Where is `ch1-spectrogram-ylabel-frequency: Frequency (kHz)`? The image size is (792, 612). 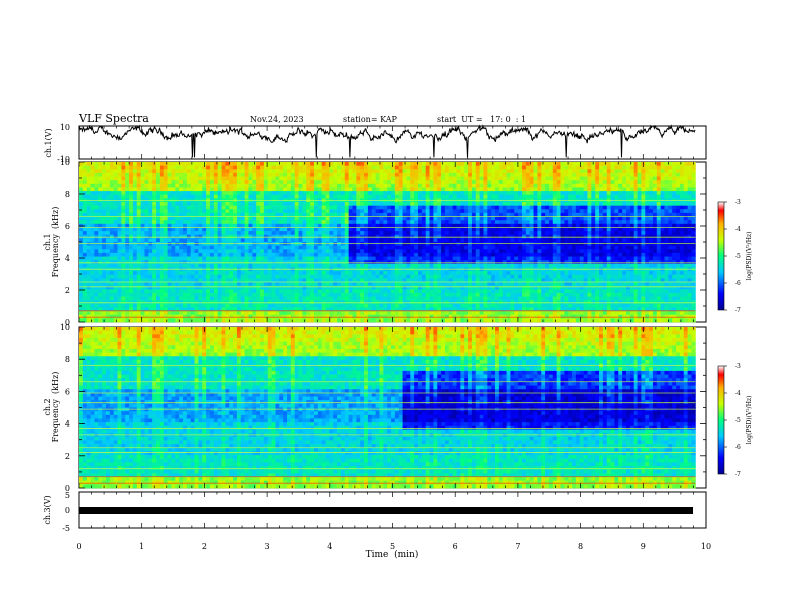 ch1-spectrogram-ylabel-frequency: Frequency (kHz) is located at coordinates (55, 242).